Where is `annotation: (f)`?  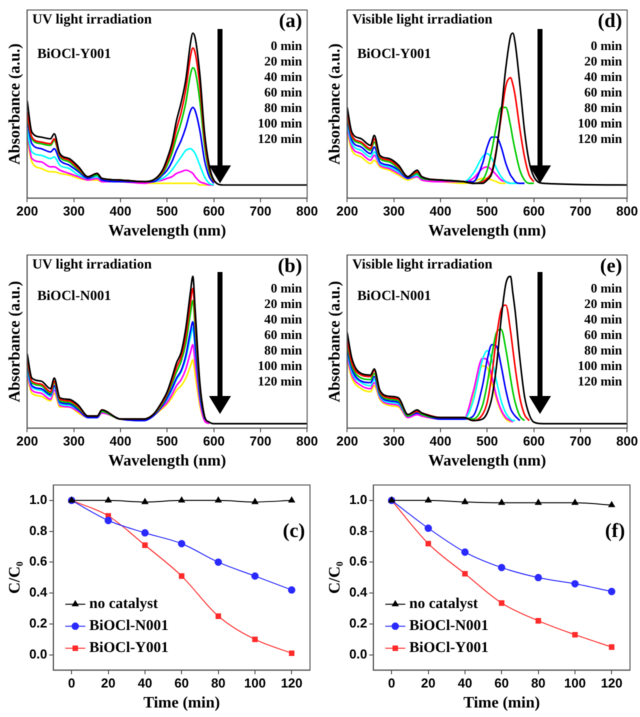 annotation: (f) is located at coordinates (615, 531).